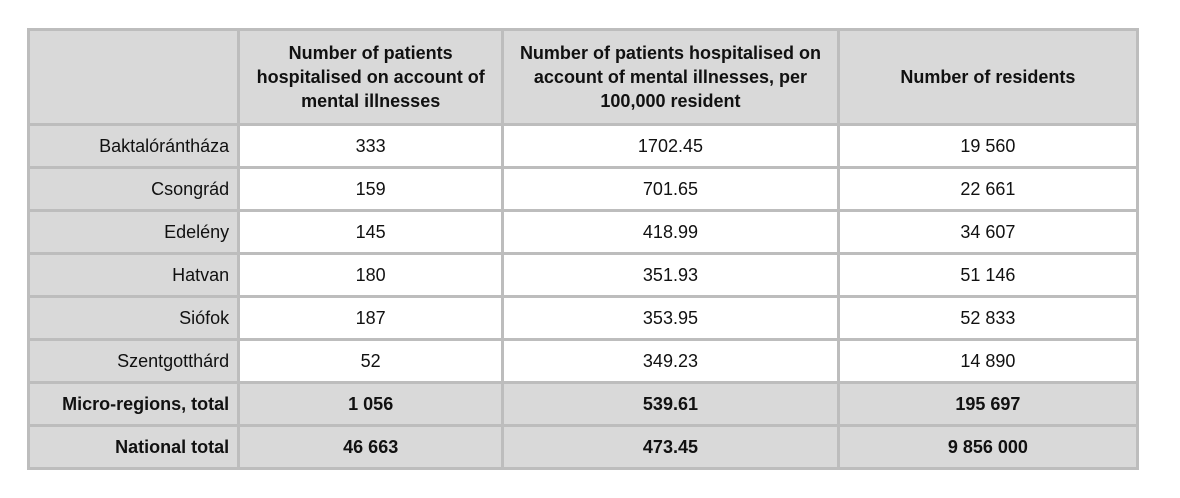 The image size is (1180, 498). Describe the element at coordinates (134, 361) in the screenshot. I see `row-region: Szentgotthárd` at that location.